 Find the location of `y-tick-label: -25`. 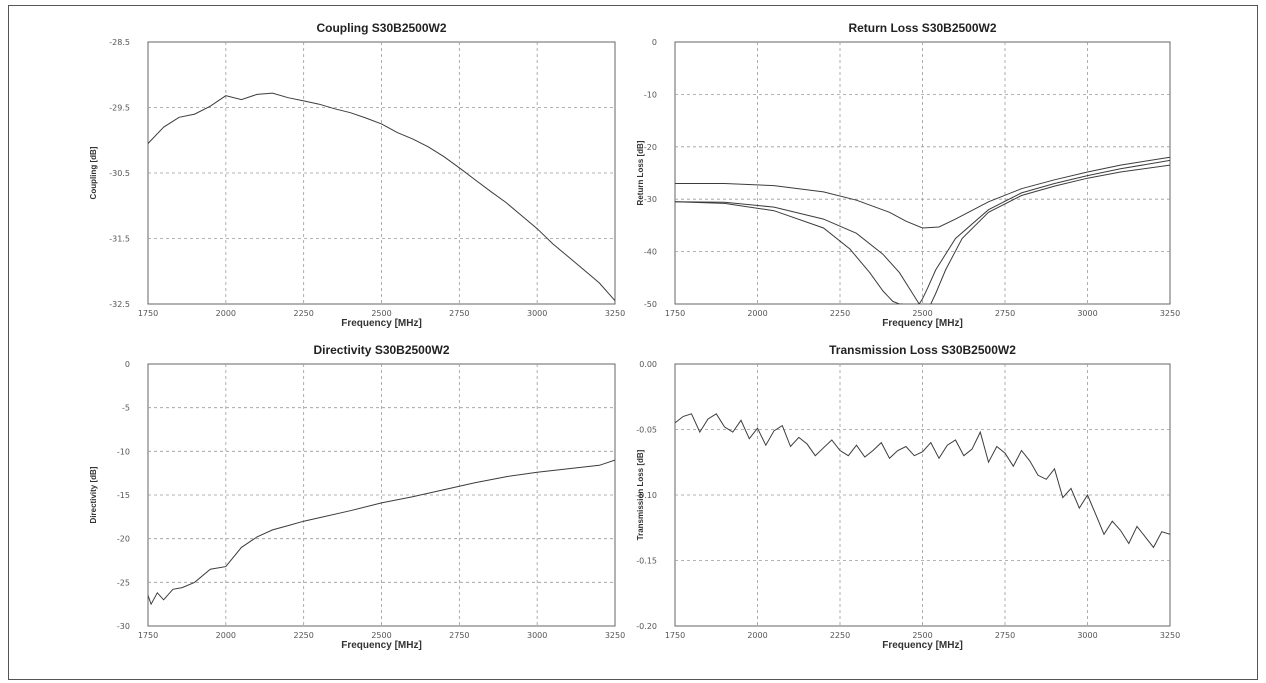

y-tick-label: -25 is located at coordinates (123, 582).